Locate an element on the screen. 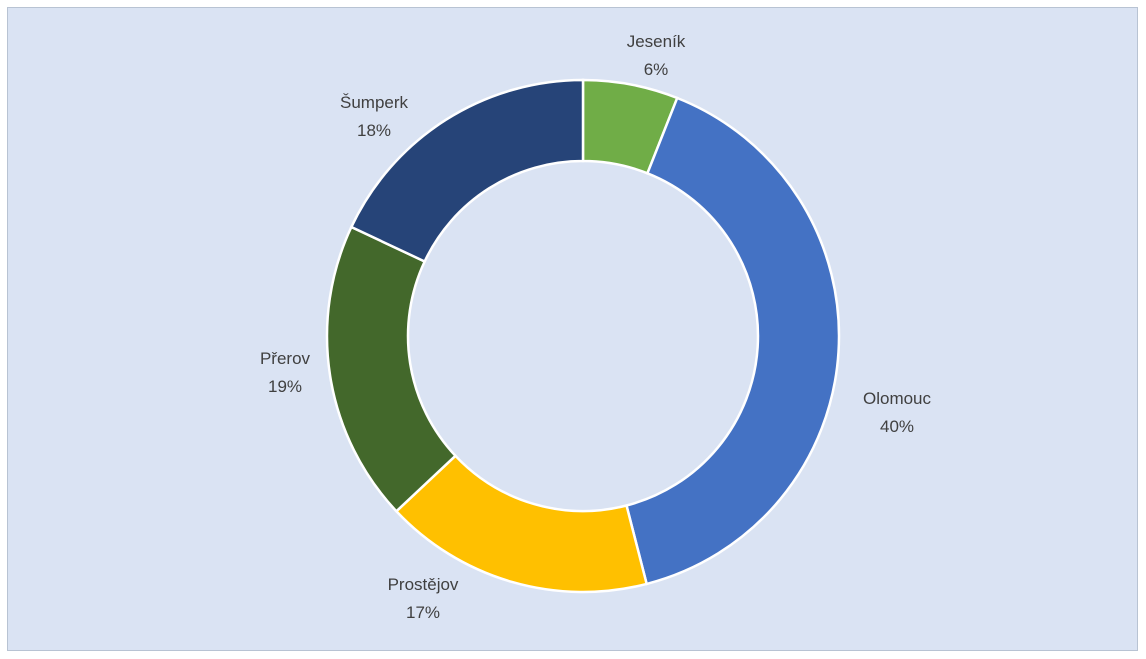 The width and height of the screenshot is (1146, 659). slice-value-label: 18% is located at coordinates (374, 130).